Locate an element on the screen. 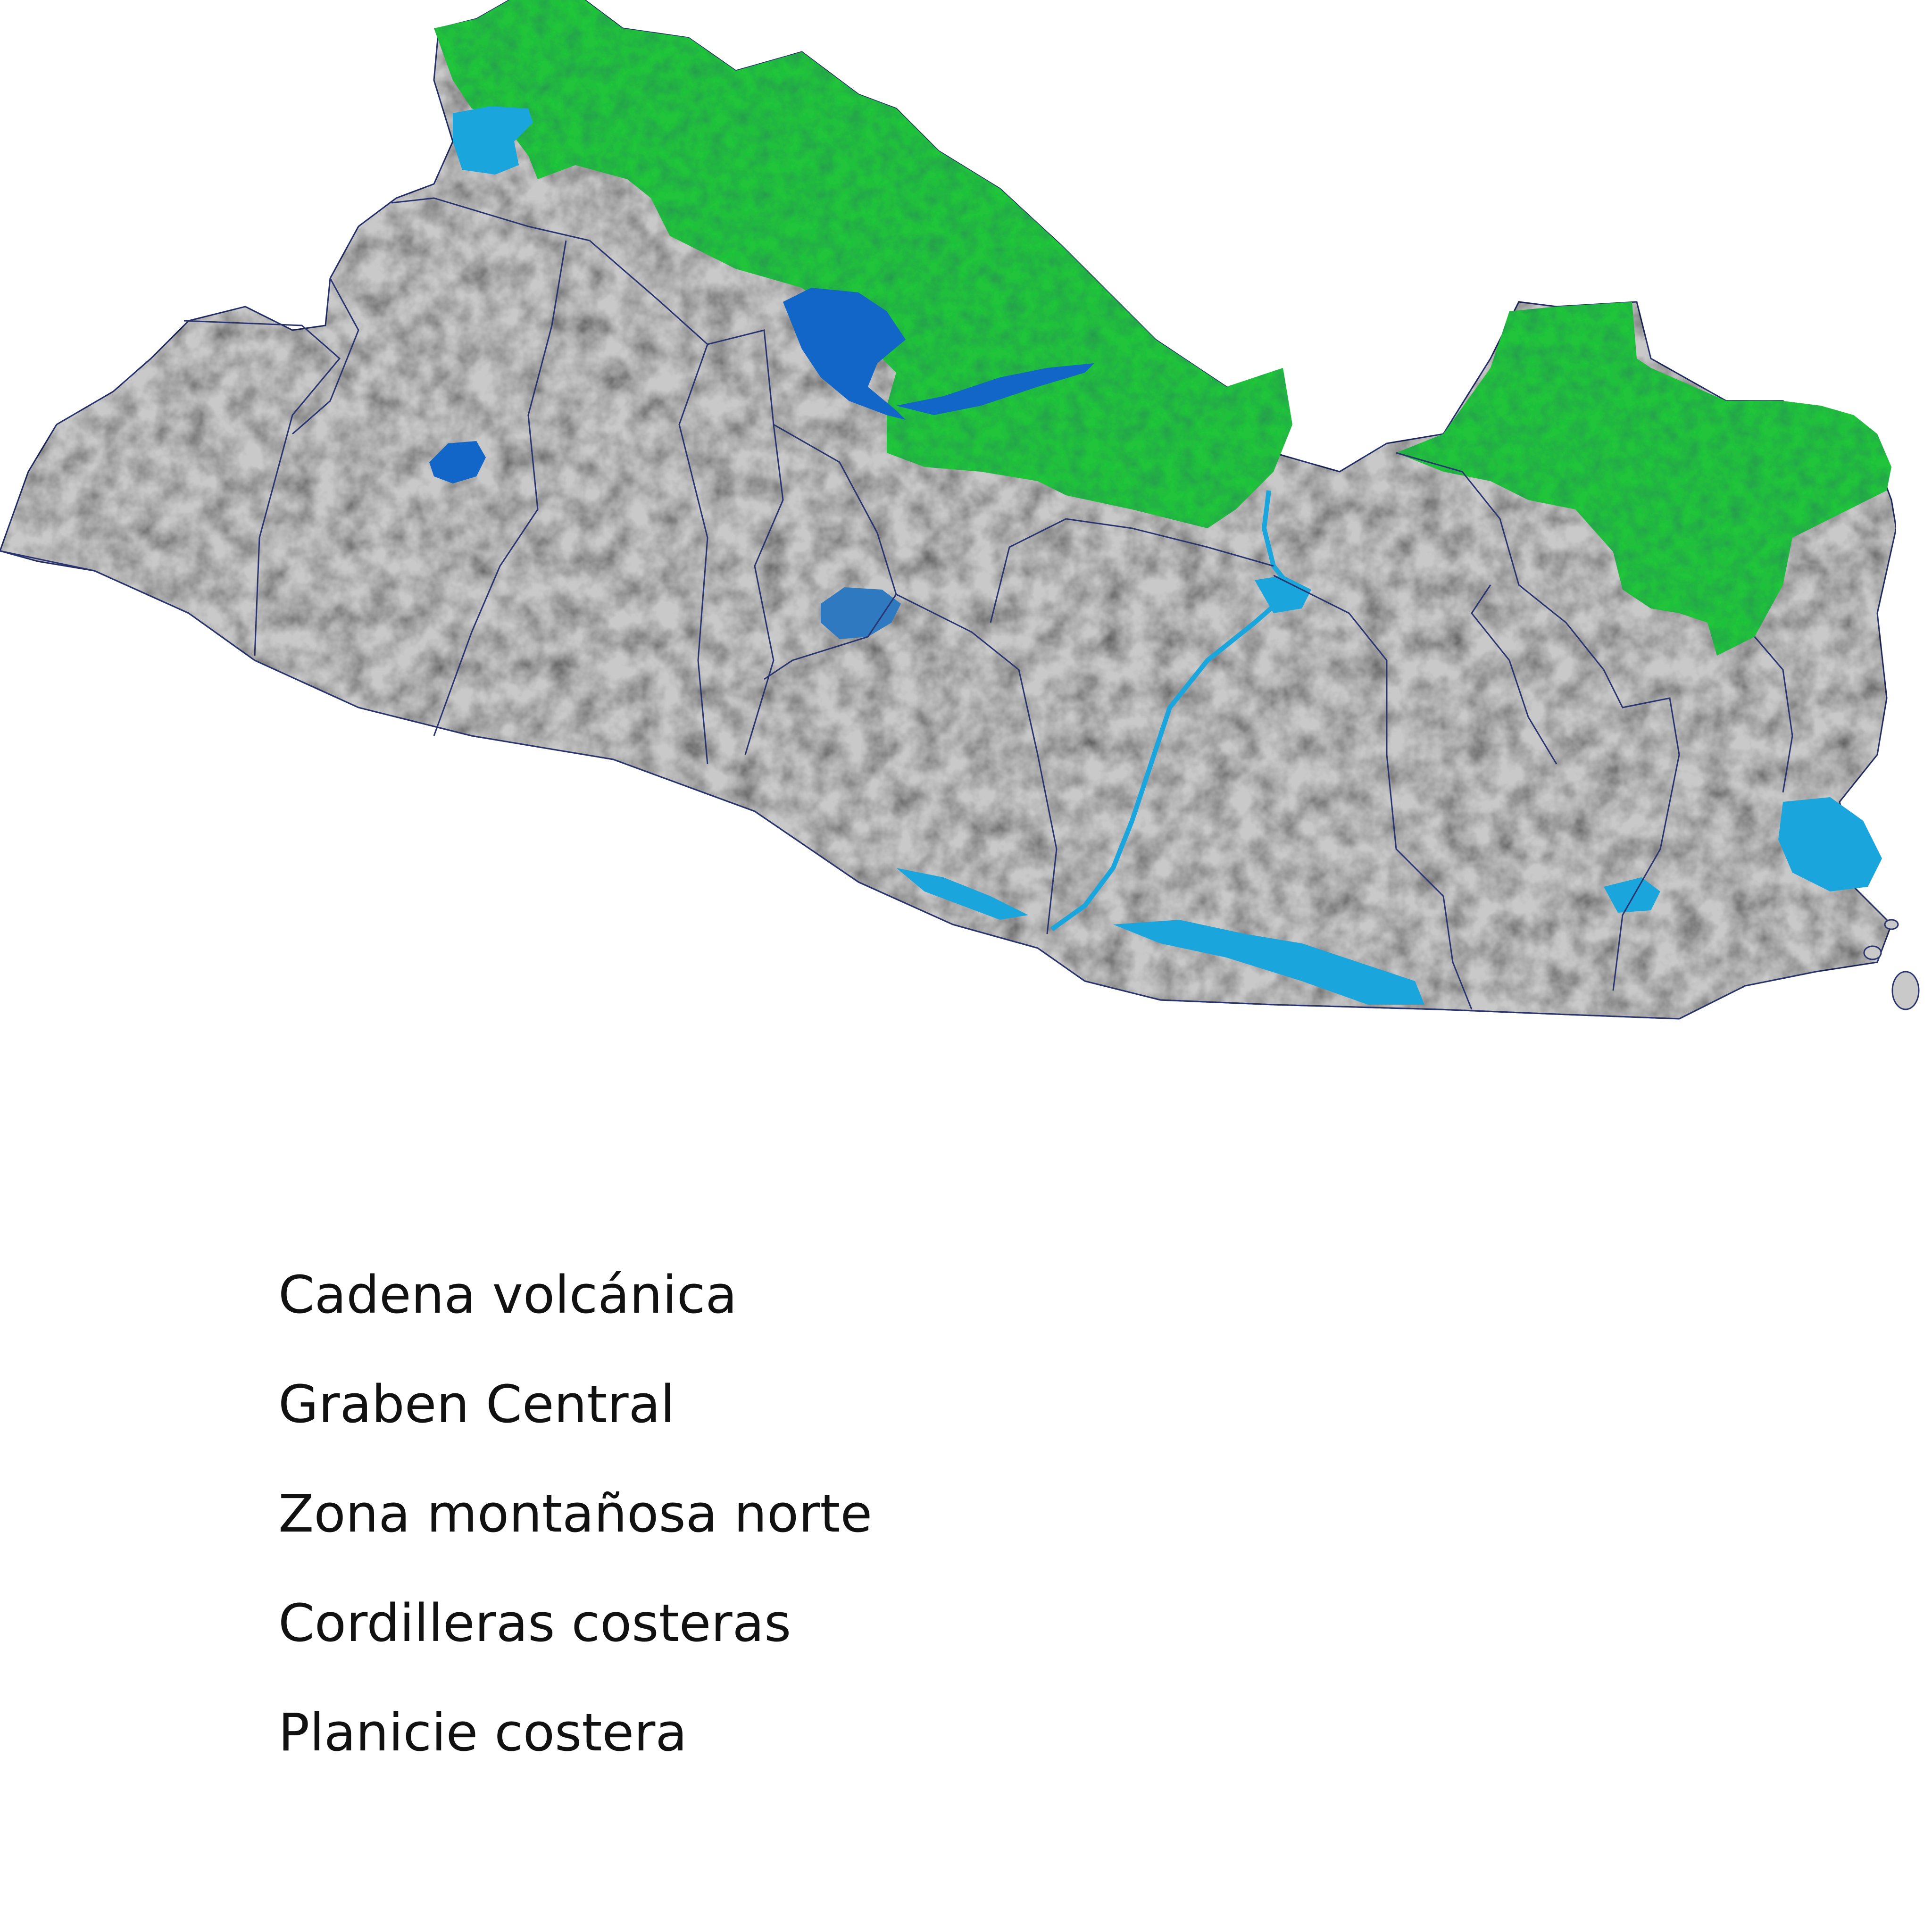 Image resolution: width=1932 pixels, height=1932 pixels. legend-item: Graben Central is located at coordinates (477, 1404).